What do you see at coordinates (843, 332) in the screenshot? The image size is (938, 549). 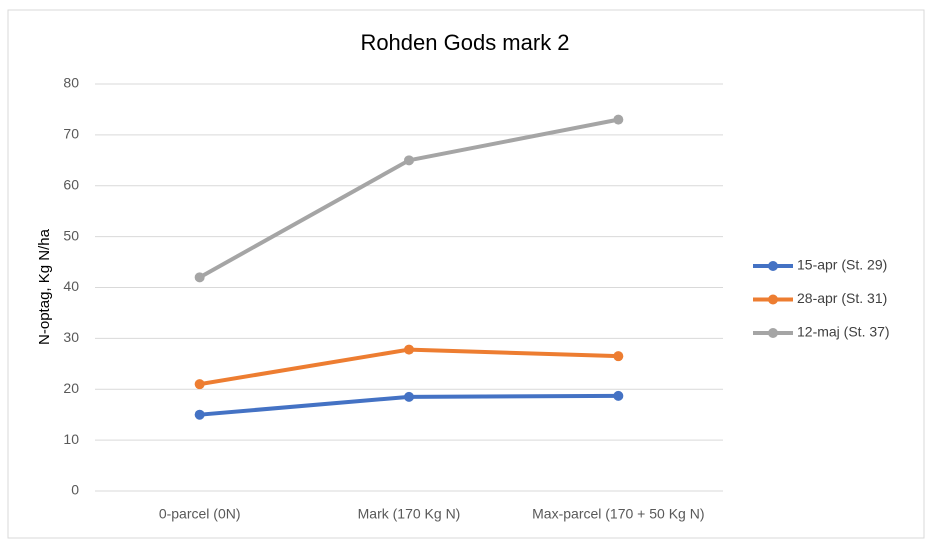 I see `legend-label: 12-maj (St. 37)` at bounding box center [843, 332].